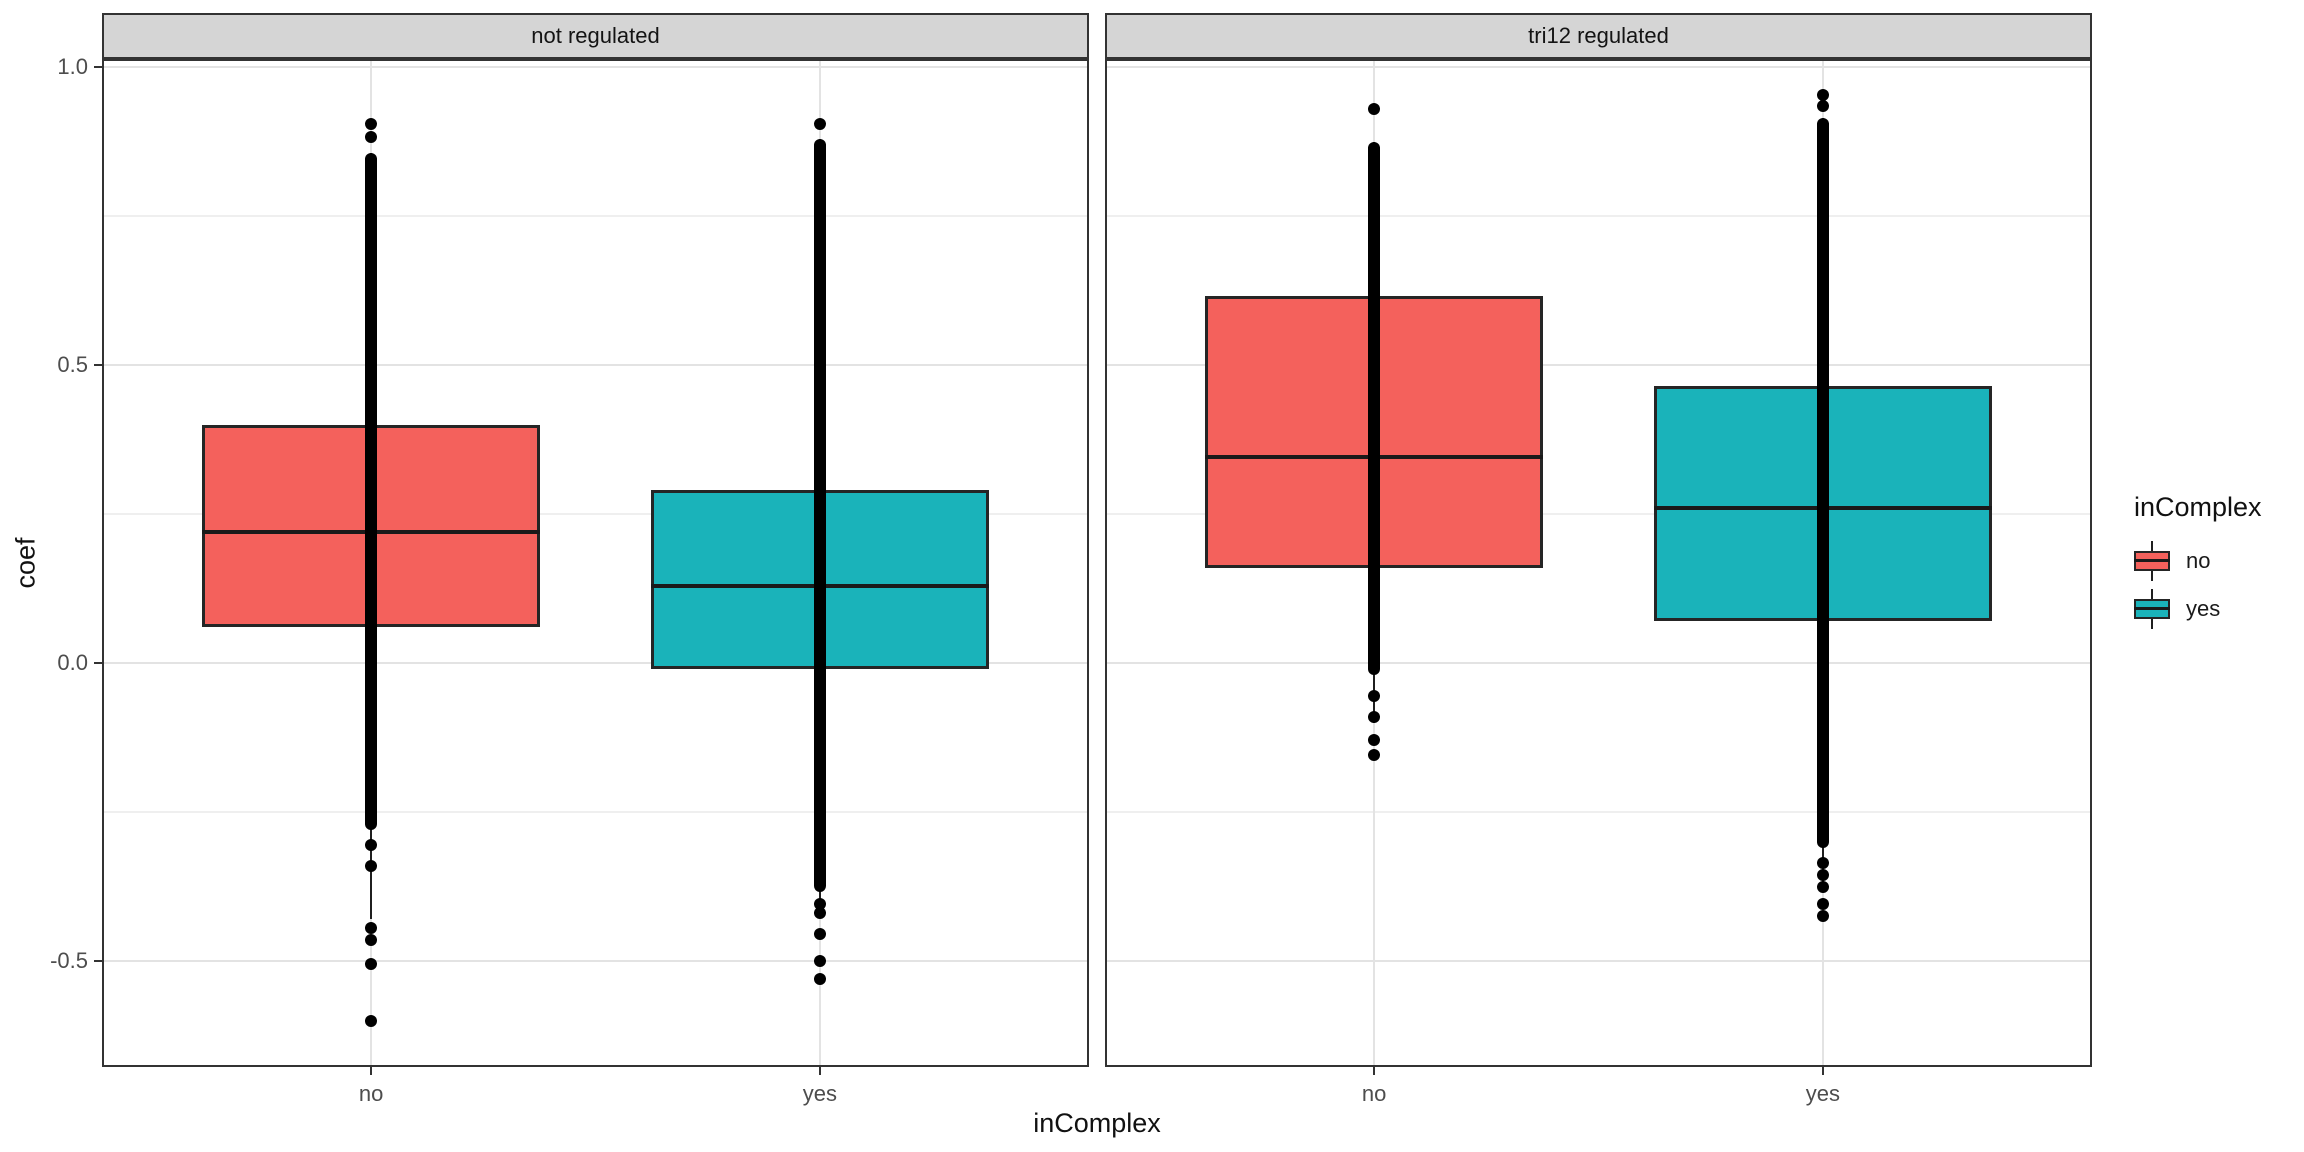 This screenshot has width=2304, height=1152. What do you see at coordinates (25, 563) in the screenshot?
I see `y-axis-title: coef` at bounding box center [25, 563].